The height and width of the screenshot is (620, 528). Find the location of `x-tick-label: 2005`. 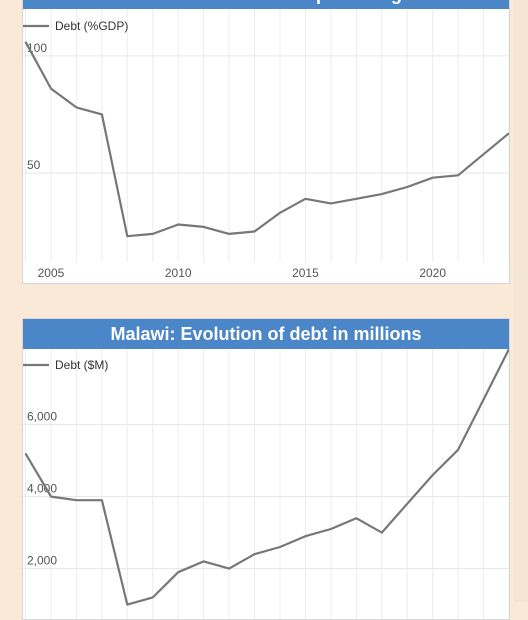

x-tick-label: 2005 is located at coordinates (51, 273).